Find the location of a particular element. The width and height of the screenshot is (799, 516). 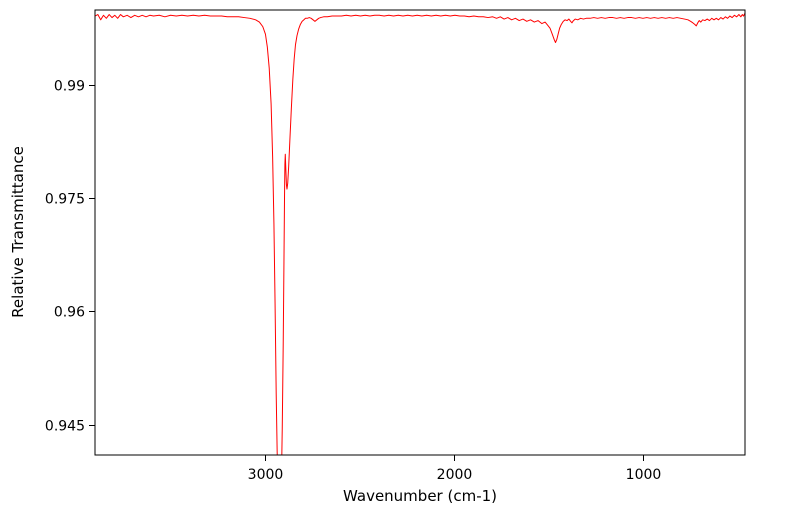

x-axis-title: Wavenumber (cm-1) is located at coordinates (420, 496).